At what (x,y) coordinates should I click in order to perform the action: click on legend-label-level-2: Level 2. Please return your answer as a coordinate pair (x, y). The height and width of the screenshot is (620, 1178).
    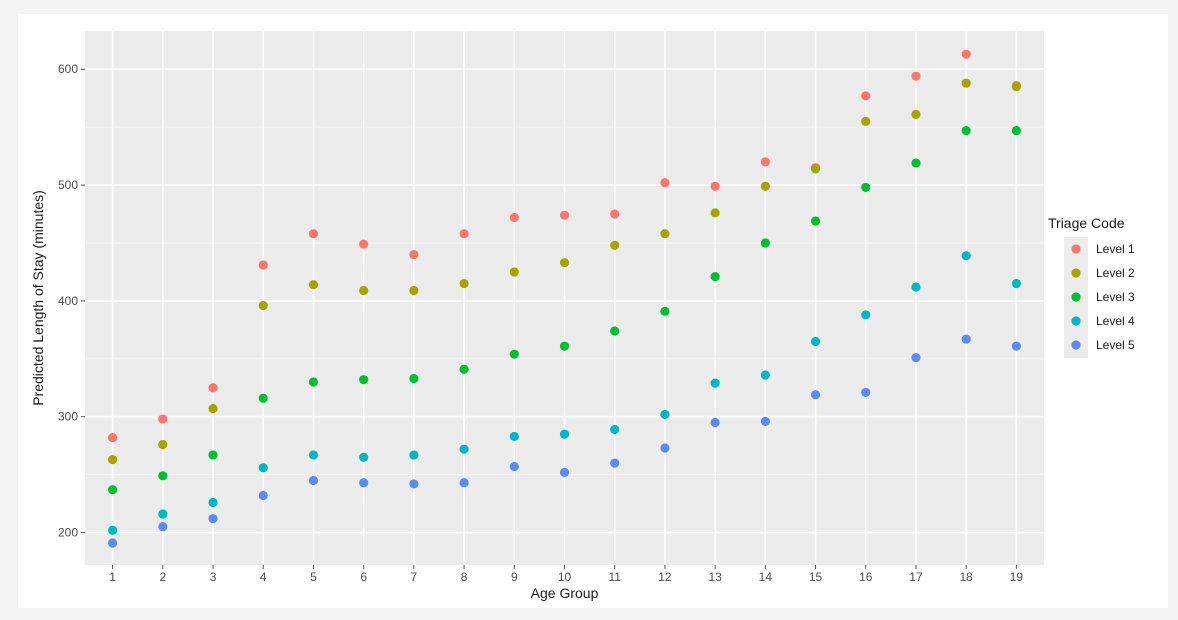
    Looking at the image, I should click on (1115, 273).